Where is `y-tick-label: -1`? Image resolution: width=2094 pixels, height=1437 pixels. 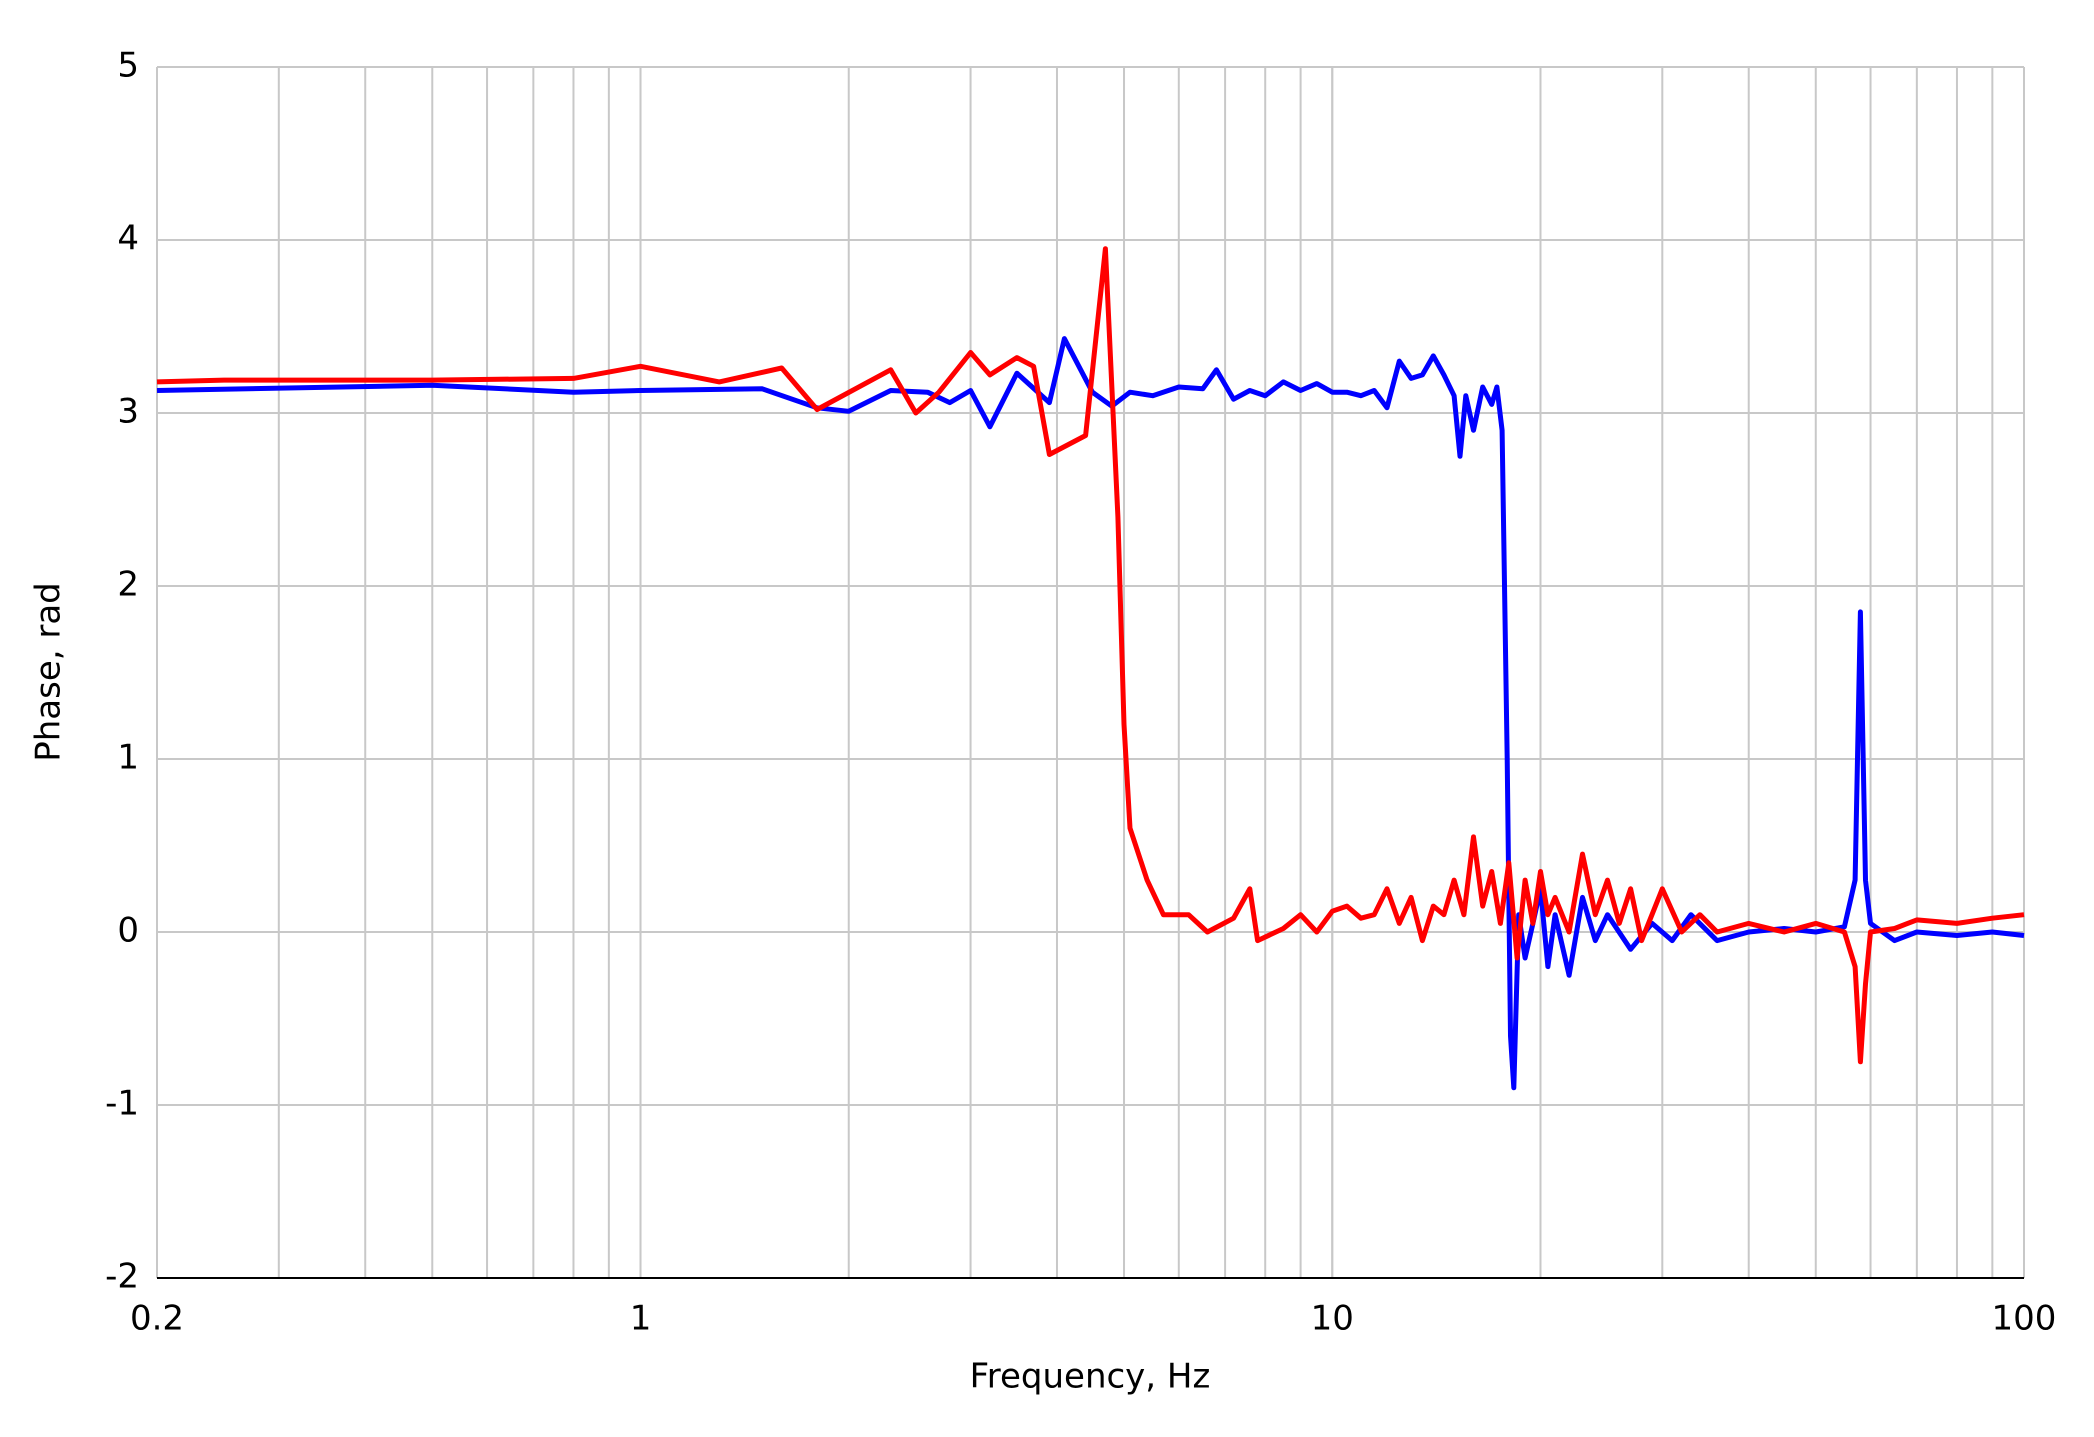
y-tick-label: -1 is located at coordinates (122, 1104).